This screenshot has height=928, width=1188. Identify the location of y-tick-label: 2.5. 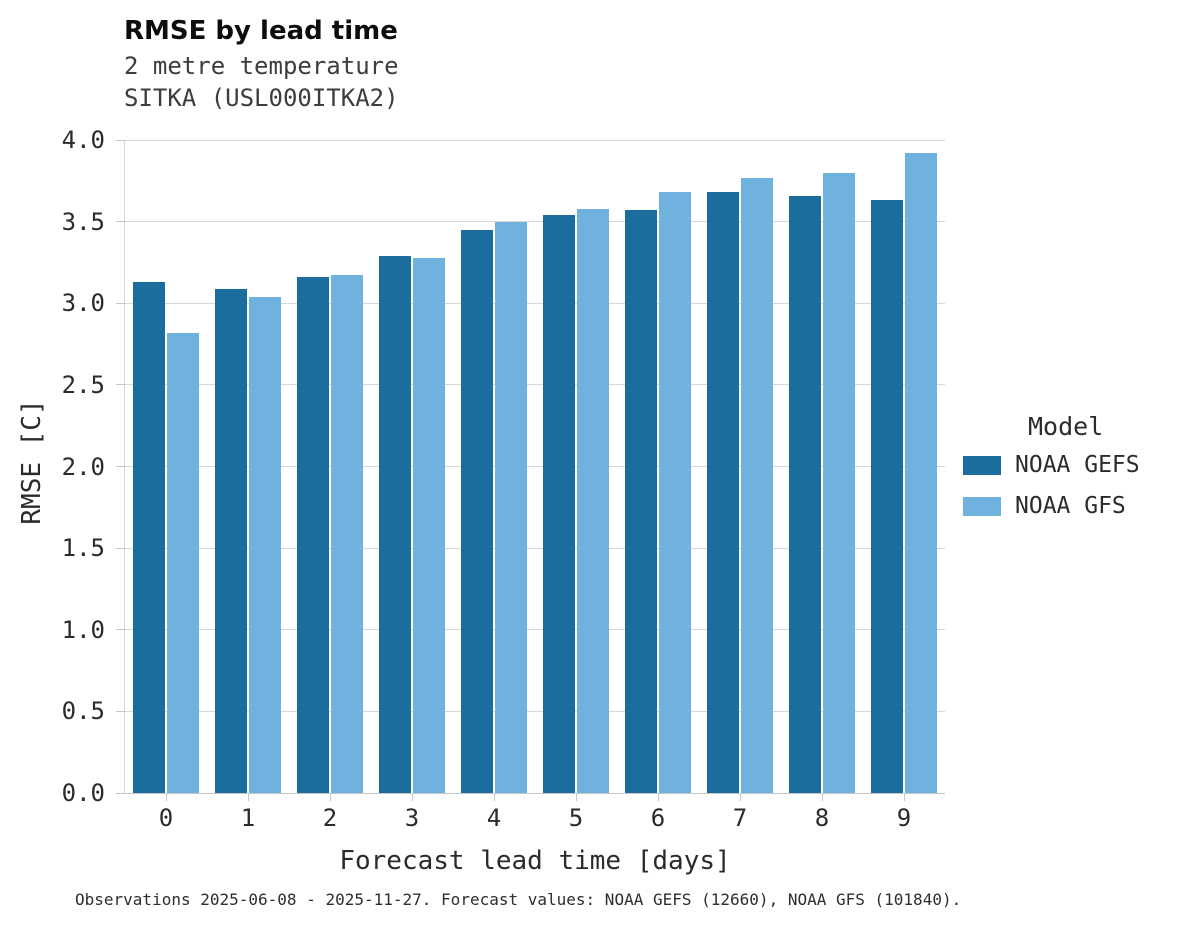
(83, 384).